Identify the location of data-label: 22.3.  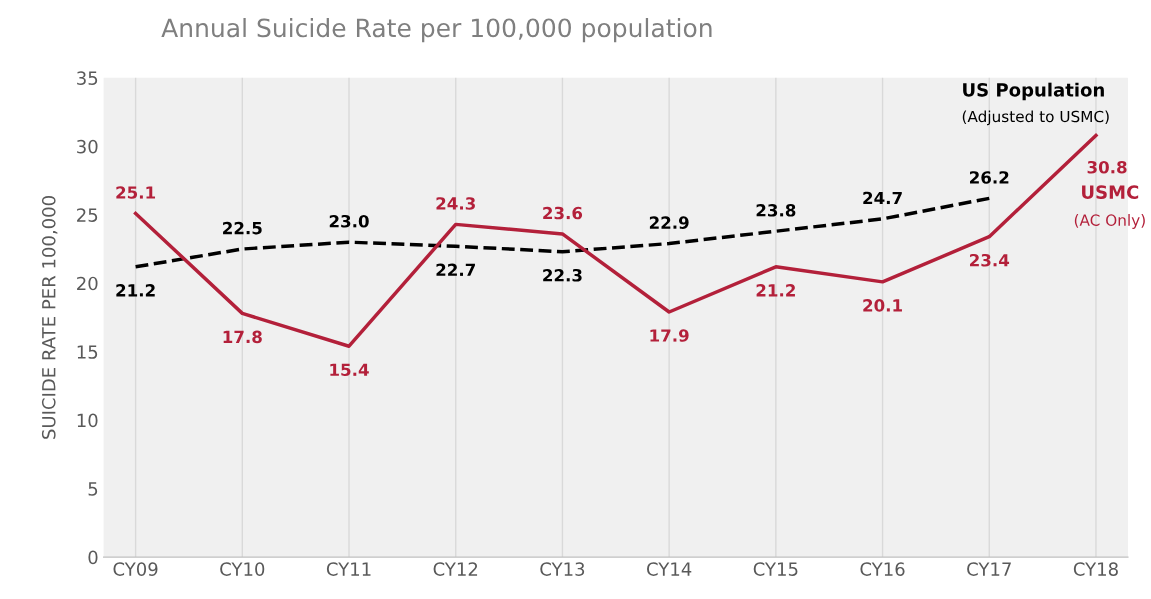
(562, 275).